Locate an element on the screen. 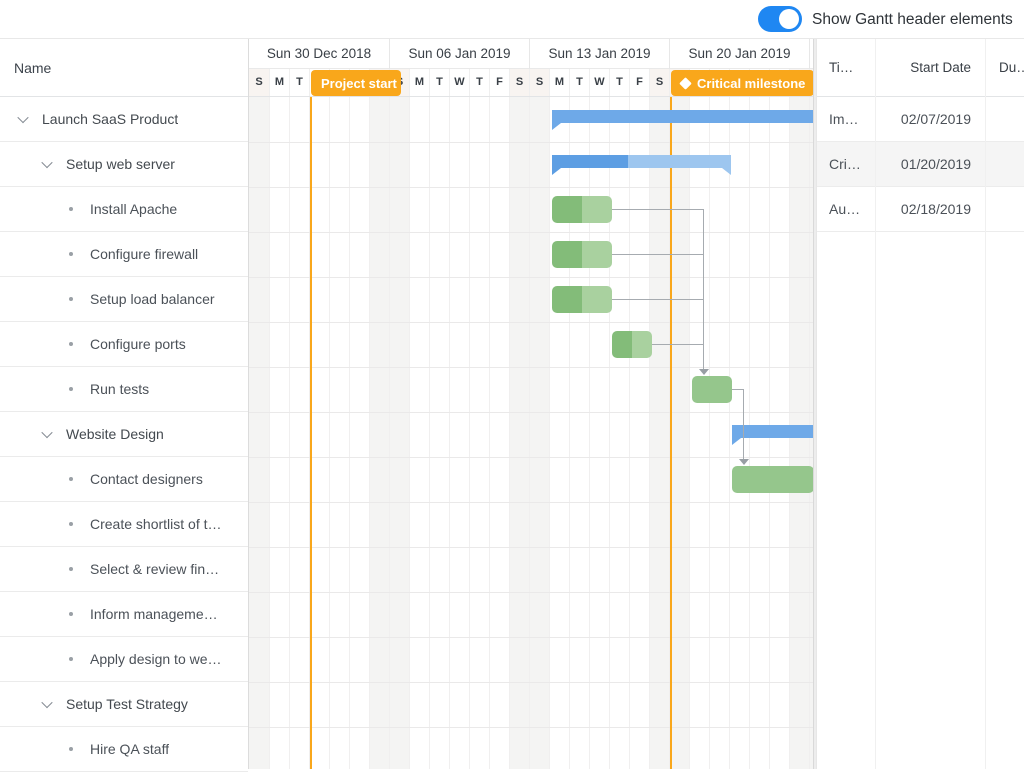 The width and height of the screenshot is (1024, 772). detail-column-header: Start Date is located at coordinates (940, 67).